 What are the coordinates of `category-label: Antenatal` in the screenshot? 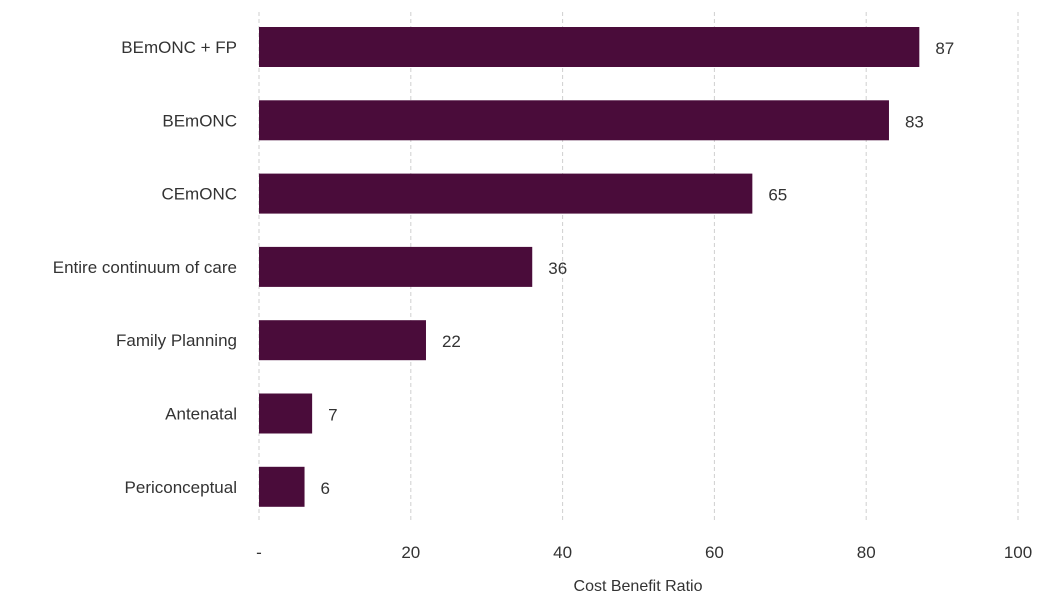 It's located at (201, 414).